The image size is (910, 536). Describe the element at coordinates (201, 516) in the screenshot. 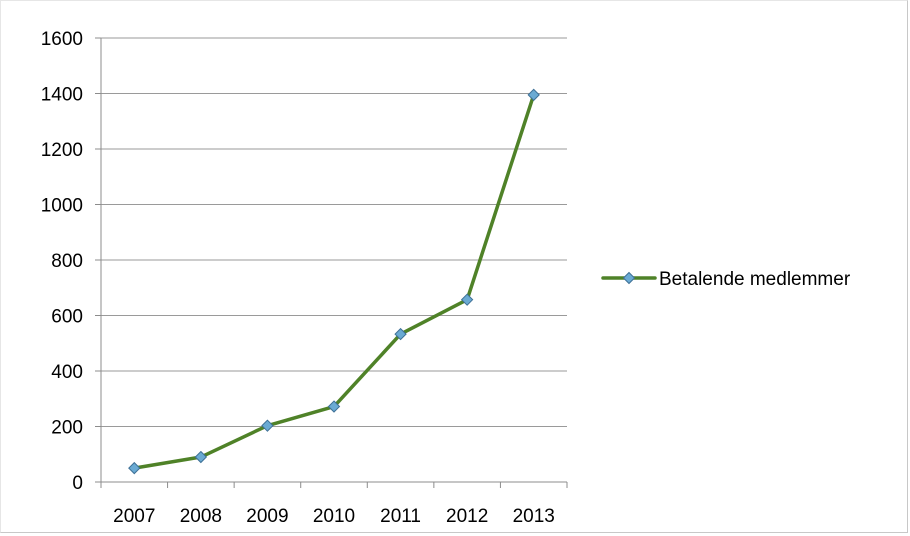

I see `x-tick-label: 2008` at that location.